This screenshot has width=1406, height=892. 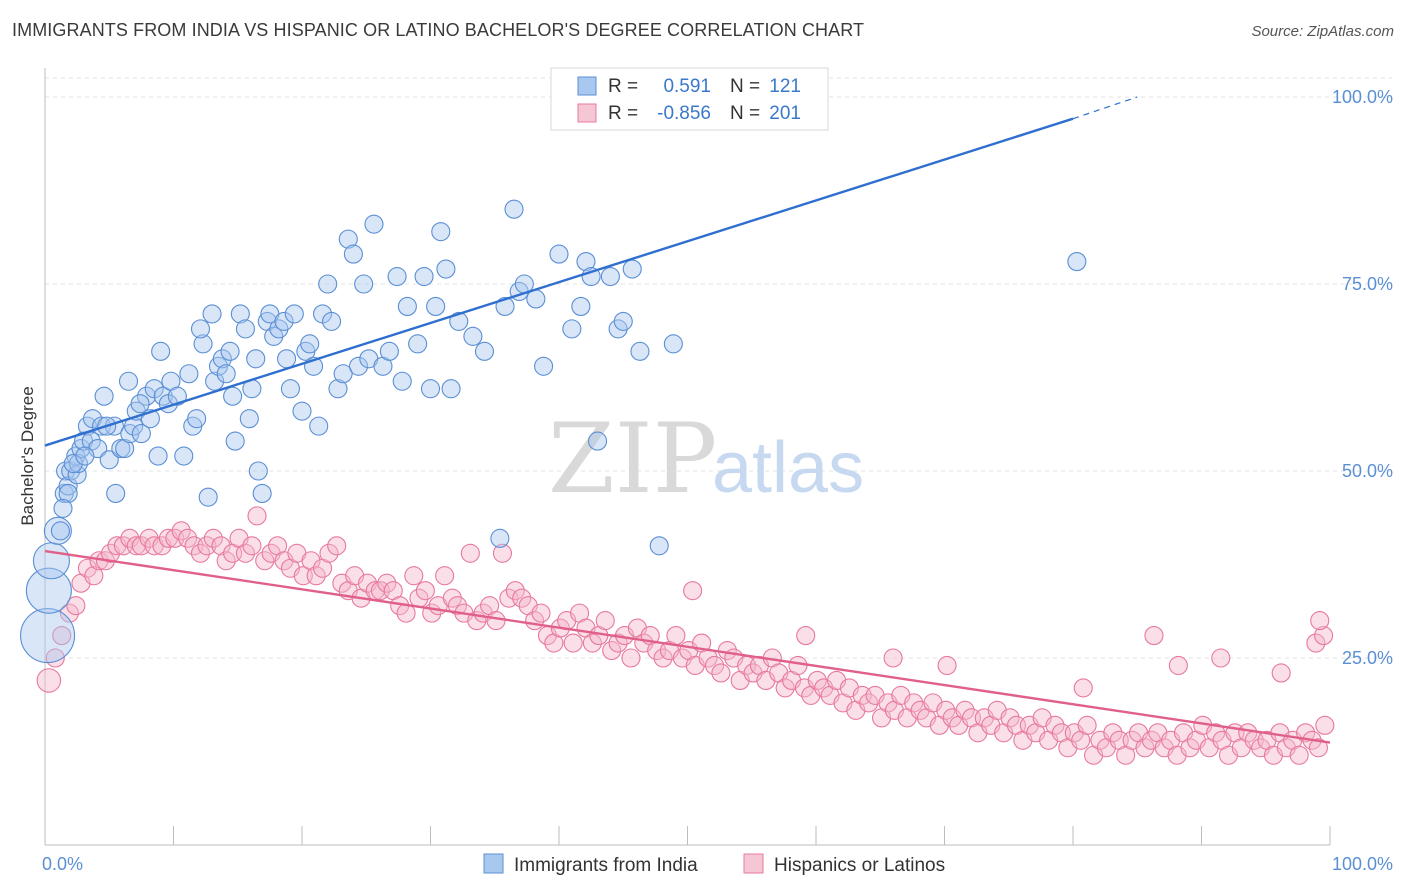 I want to click on legend-r-label-india: R =, so click(x=623, y=86).